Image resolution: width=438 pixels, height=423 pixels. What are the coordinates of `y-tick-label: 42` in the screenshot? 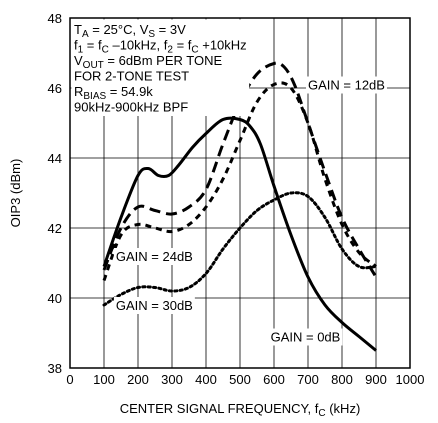 It's located at (55, 228).